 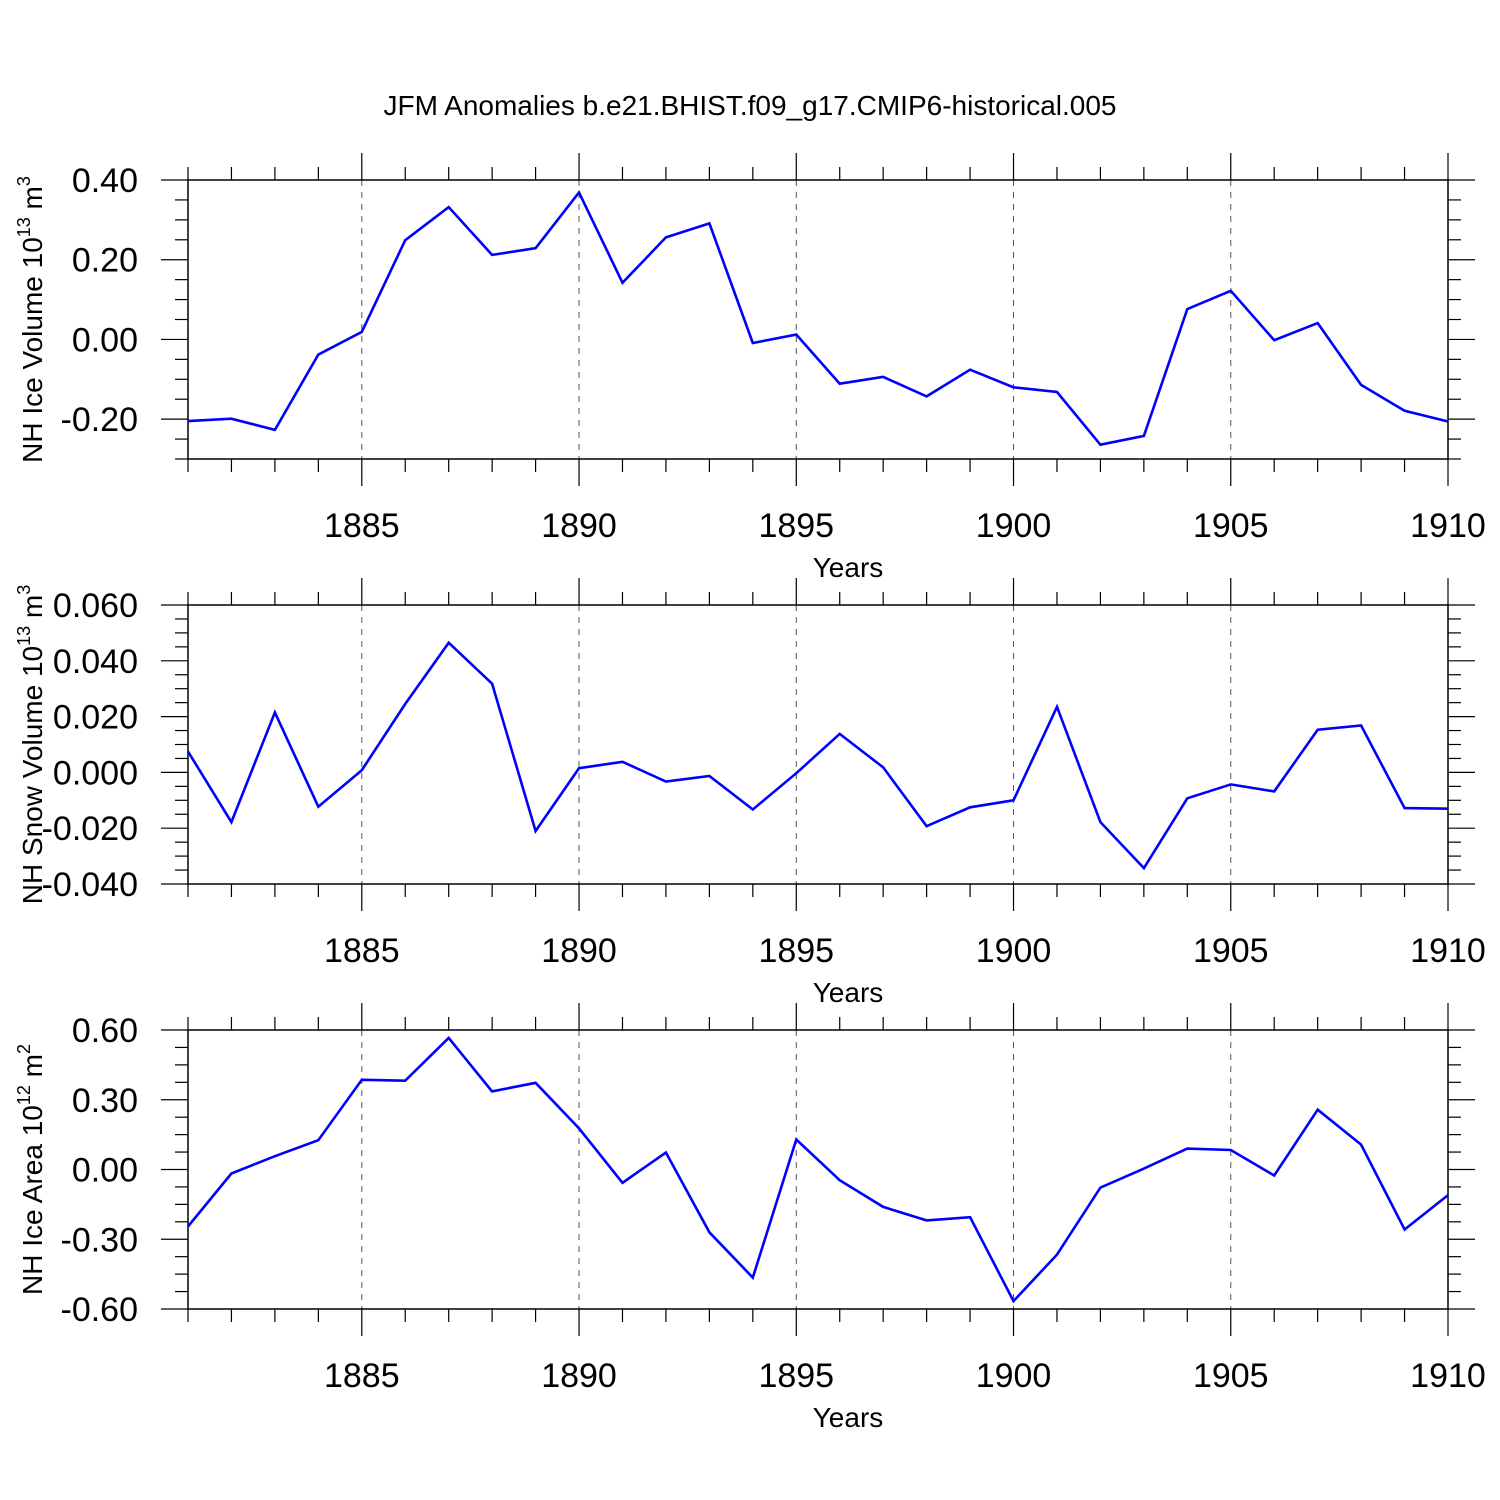 What do you see at coordinates (32, 350) in the screenshot?
I see `y-axis-label-text: NH Ice Volume 10` at bounding box center [32, 350].